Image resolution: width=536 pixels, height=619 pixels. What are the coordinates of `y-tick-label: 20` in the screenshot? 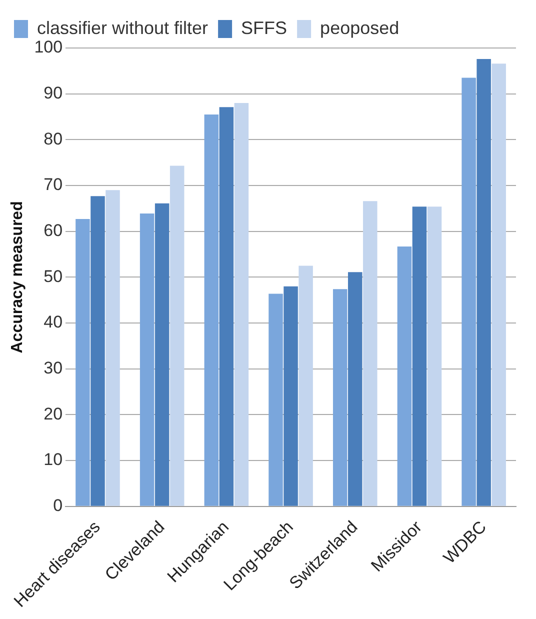 It's located at (53, 414).